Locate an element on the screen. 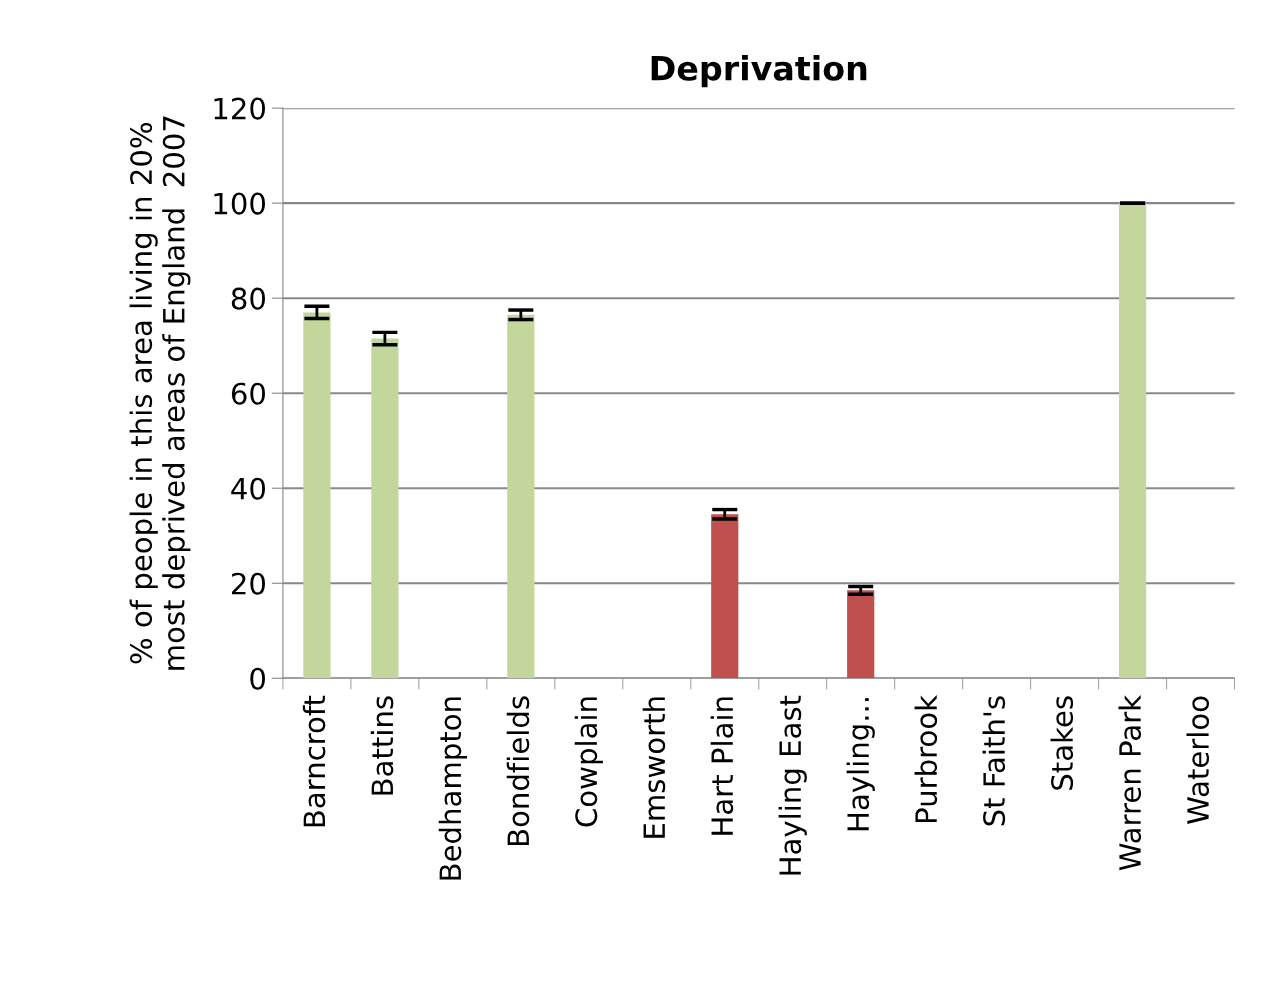  y-axis-title: % of people in this area living in 20% most deprived areas of England 2007 is located at coordinates (160, 393).